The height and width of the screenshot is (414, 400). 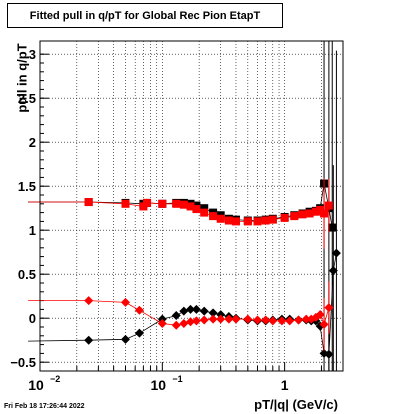 I want to click on timestamp: Fri Feb 18 17:26:44 2022, so click(x=44, y=406).